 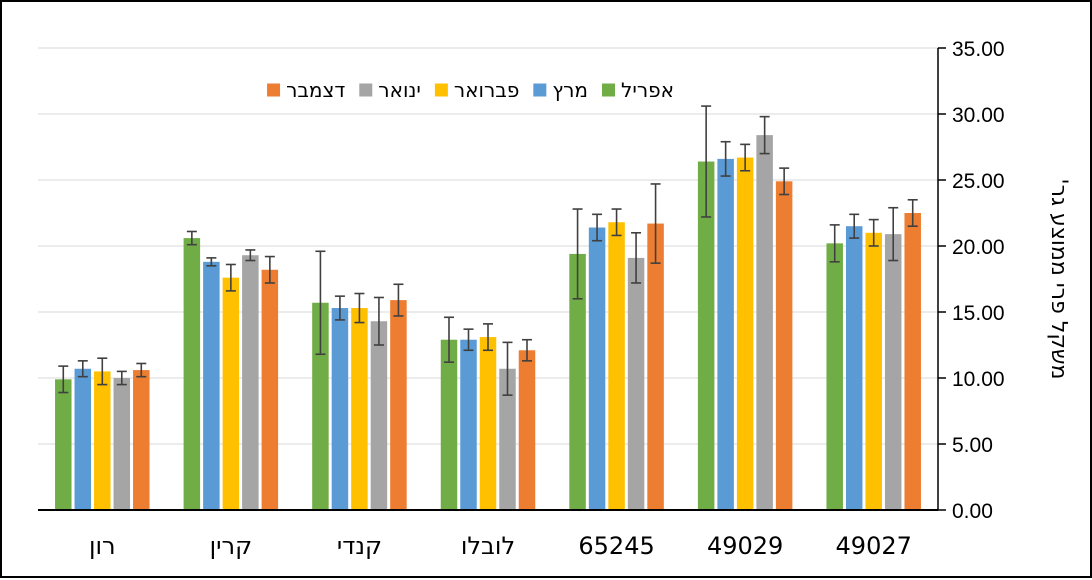 I want to click on x-category-label: רון, so click(x=102, y=546).